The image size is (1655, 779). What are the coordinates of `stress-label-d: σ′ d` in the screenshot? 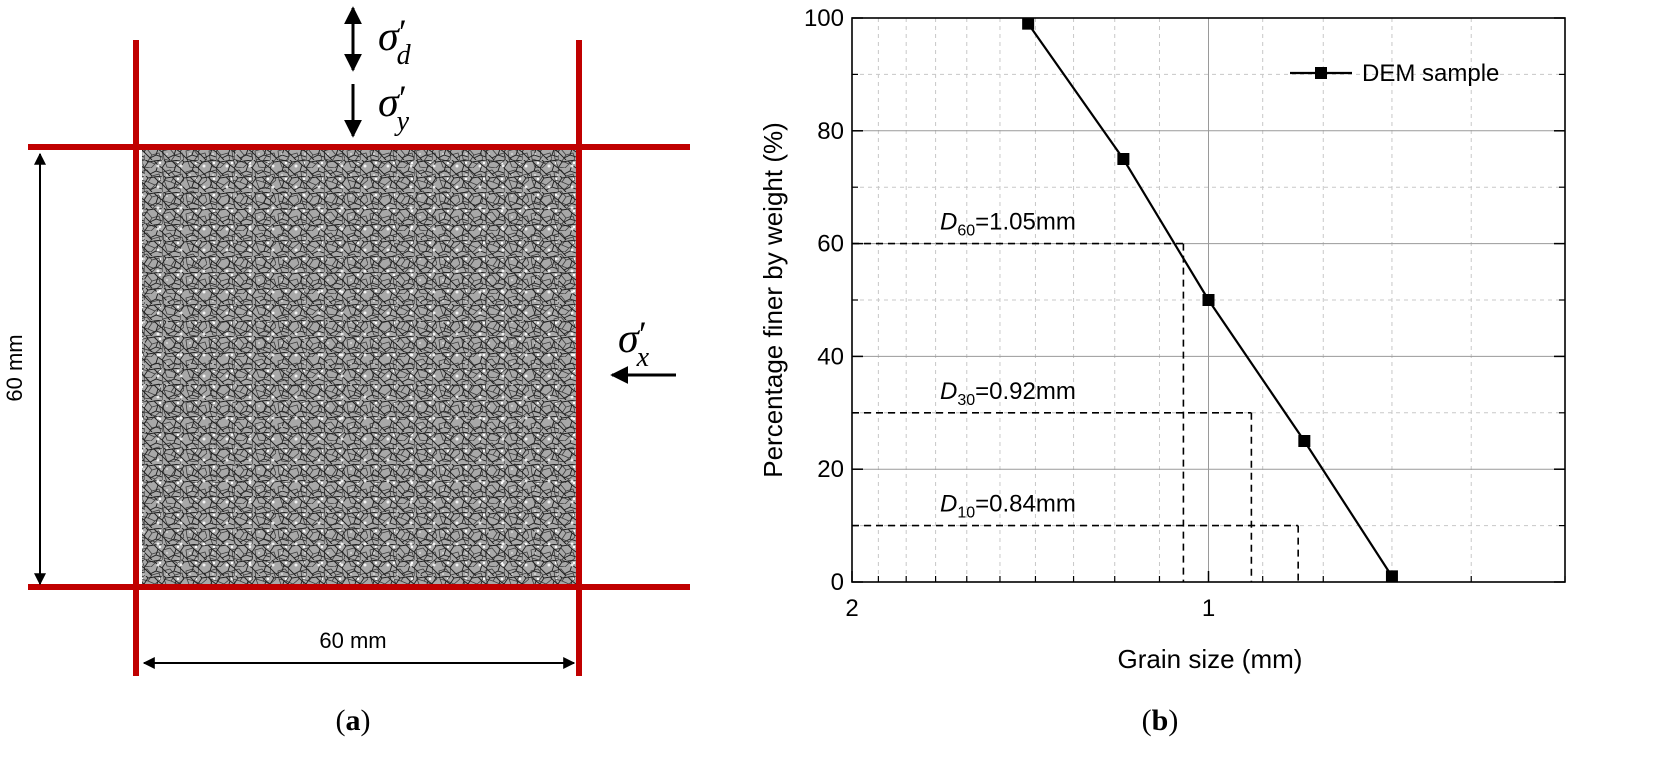 It's located at (395, 41).